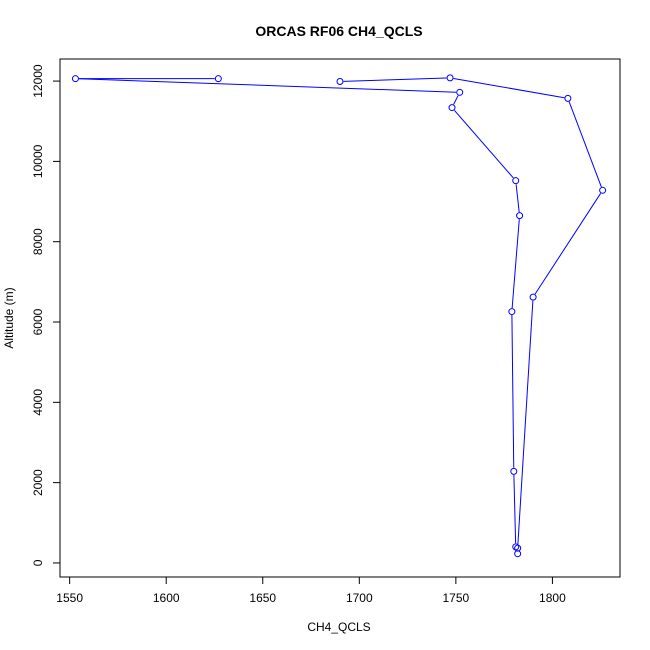 The height and width of the screenshot is (650, 650). Describe the element at coordinates (311, 590) in the screenshot. I see `x-axis: 1550 1600 1650 1700 1750 1800` at that location.